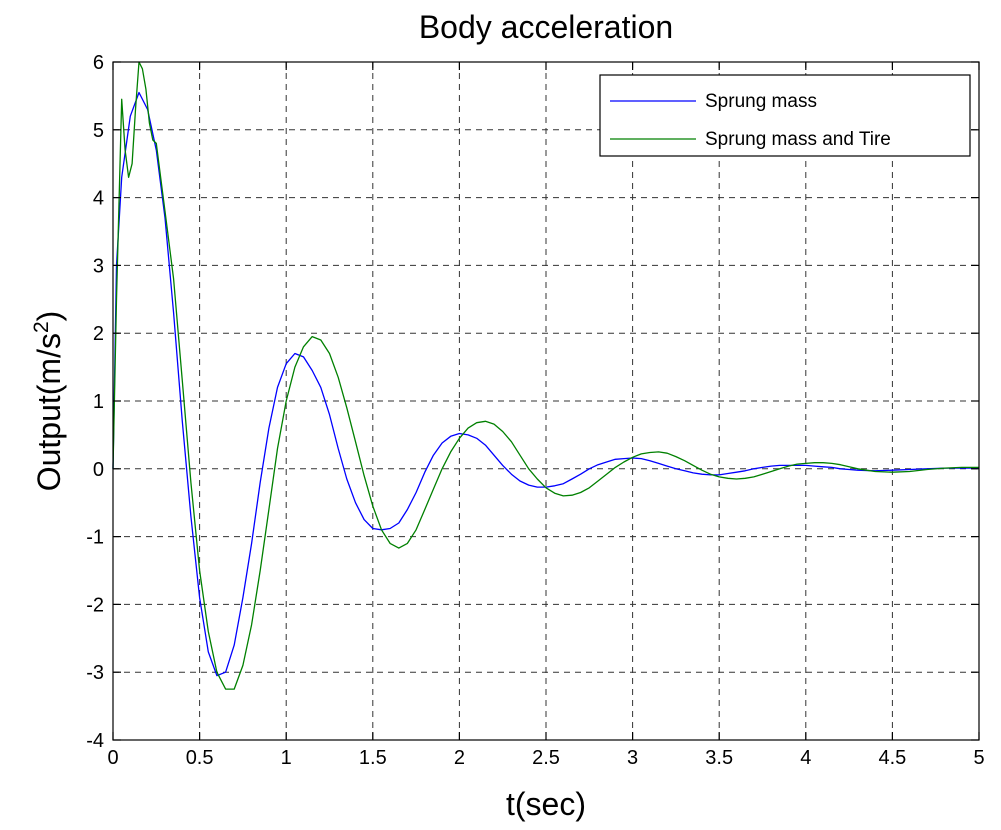  I want to click on y-tick-label: -2, so click(95, 605).